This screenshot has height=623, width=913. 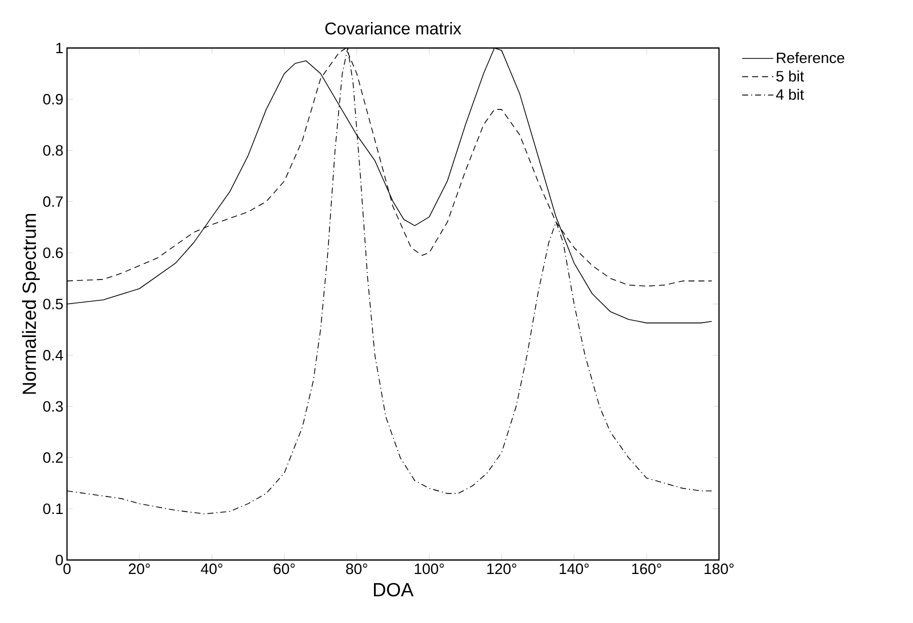 I want to click on x-tick-label: 20°, so click(x=139, y=569).